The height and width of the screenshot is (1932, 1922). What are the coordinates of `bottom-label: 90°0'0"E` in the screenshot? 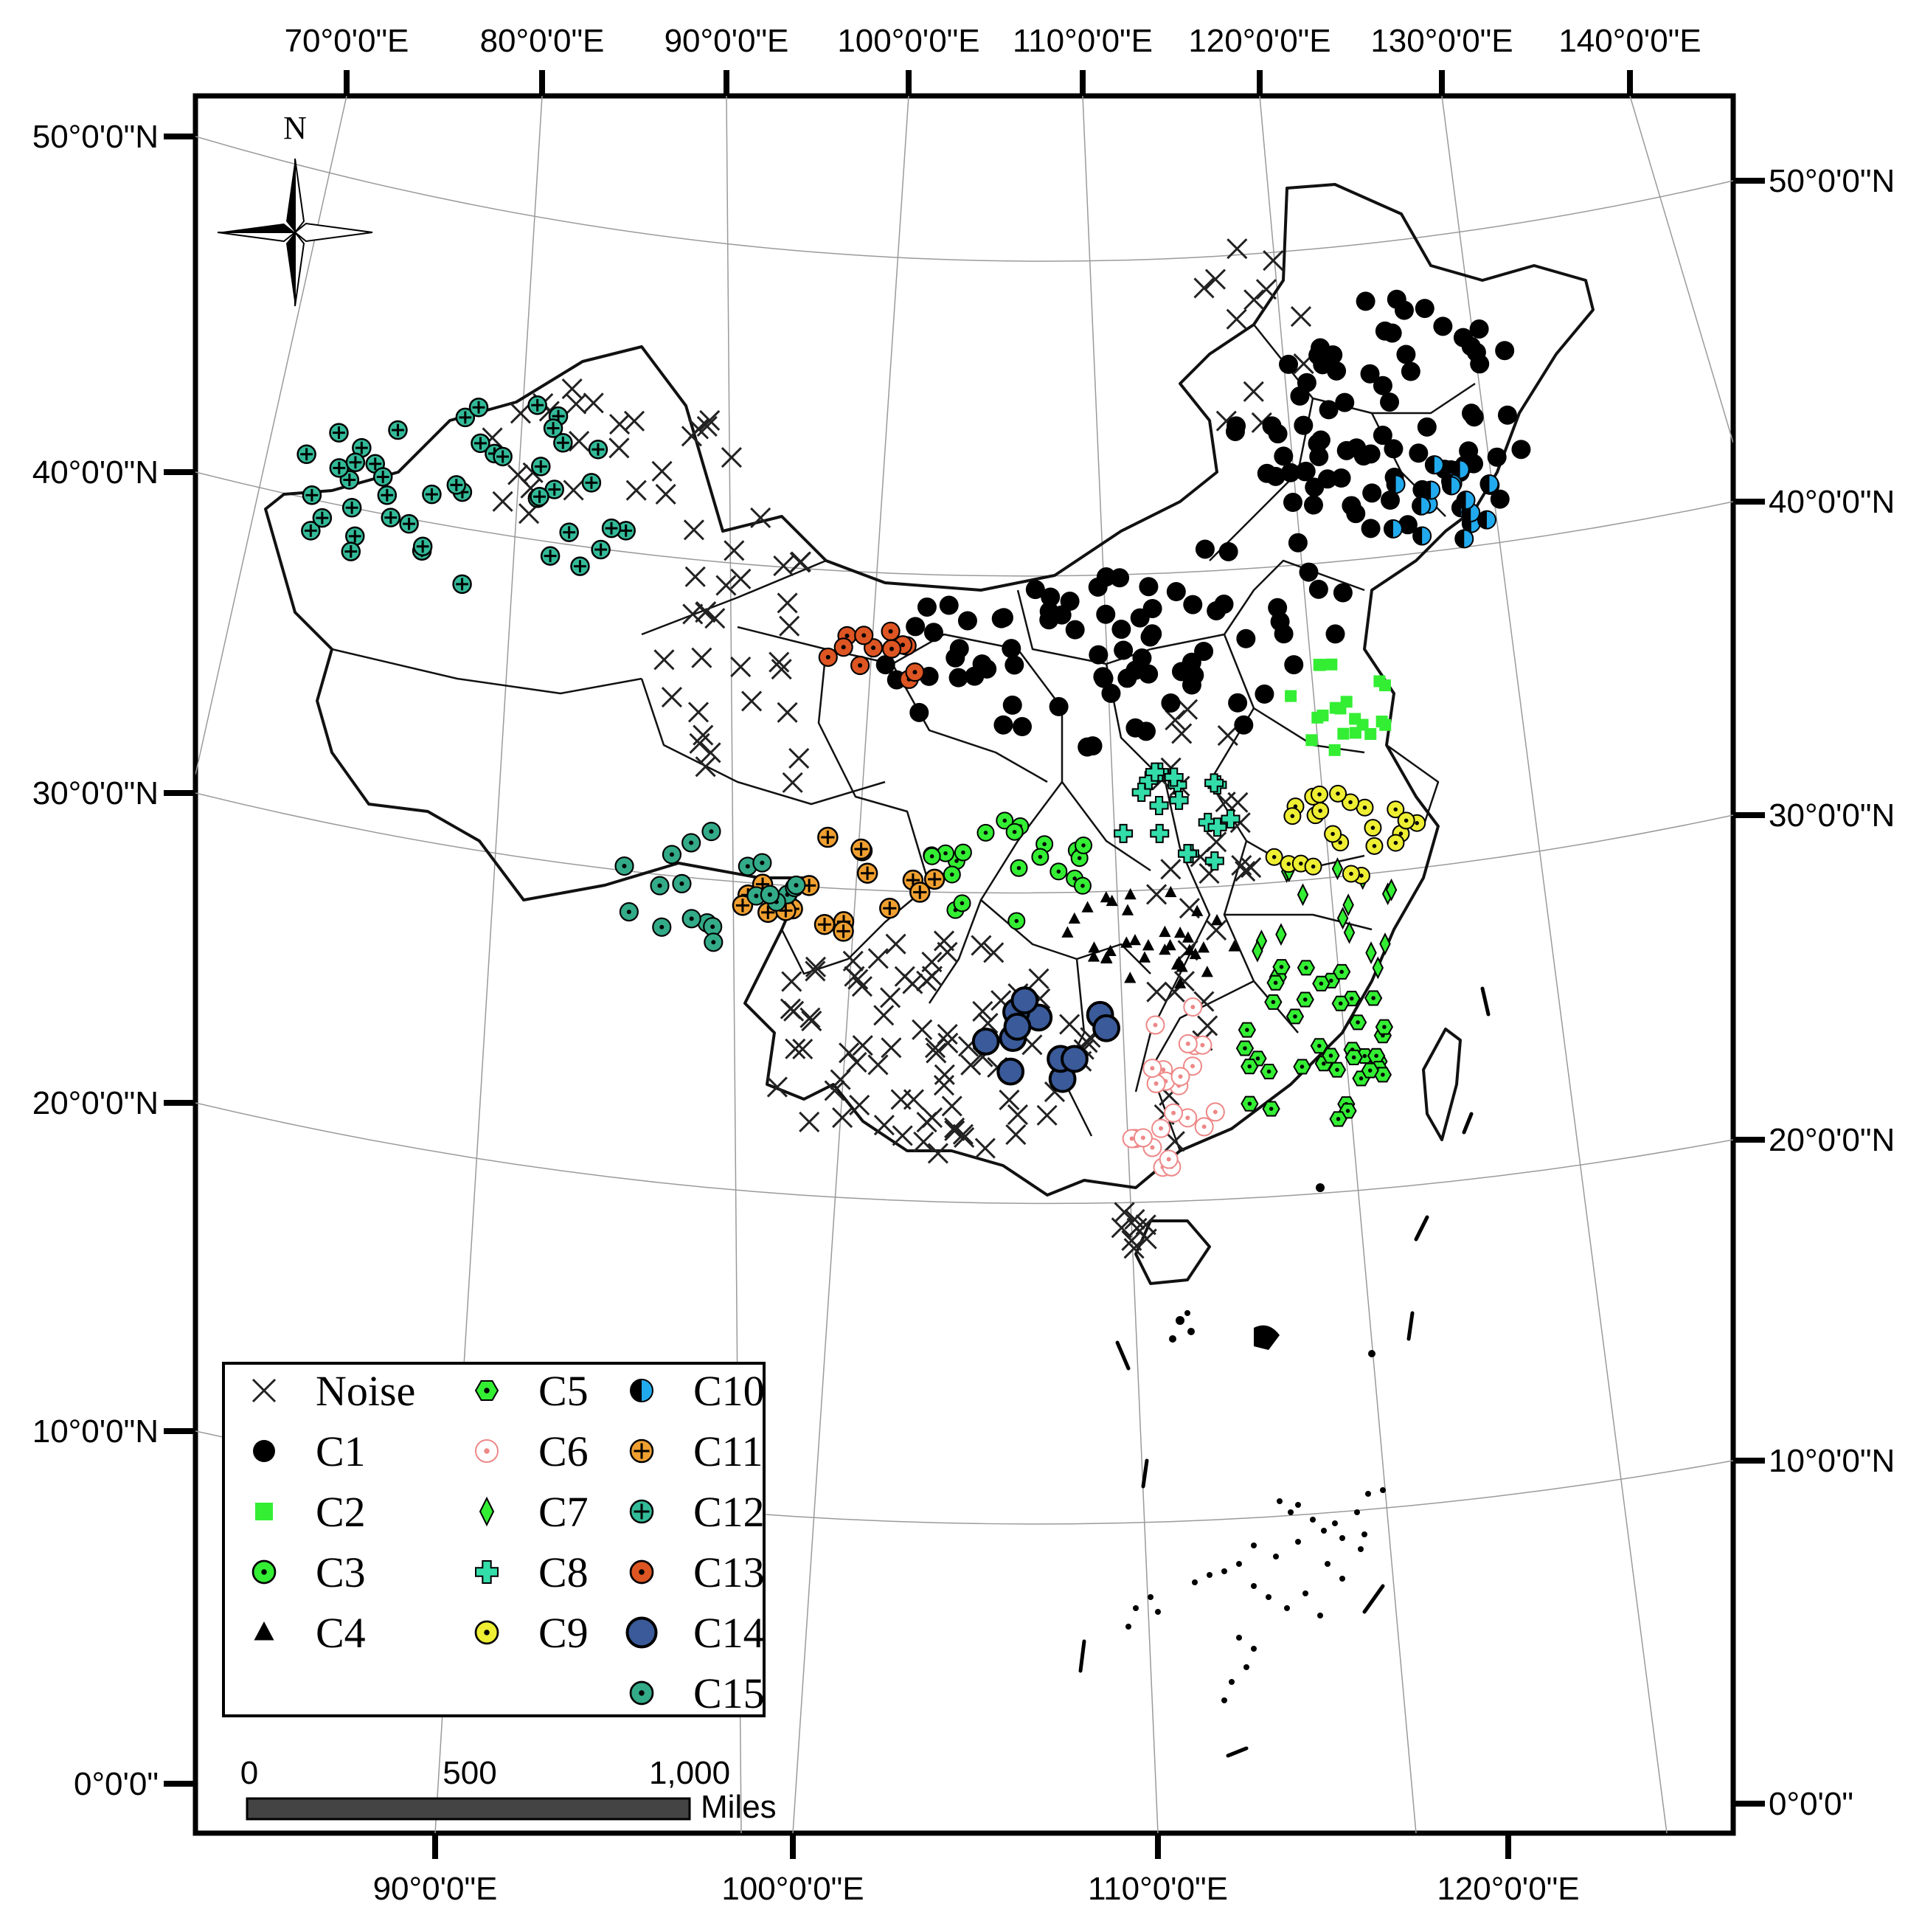 It's located at (435, 1889).